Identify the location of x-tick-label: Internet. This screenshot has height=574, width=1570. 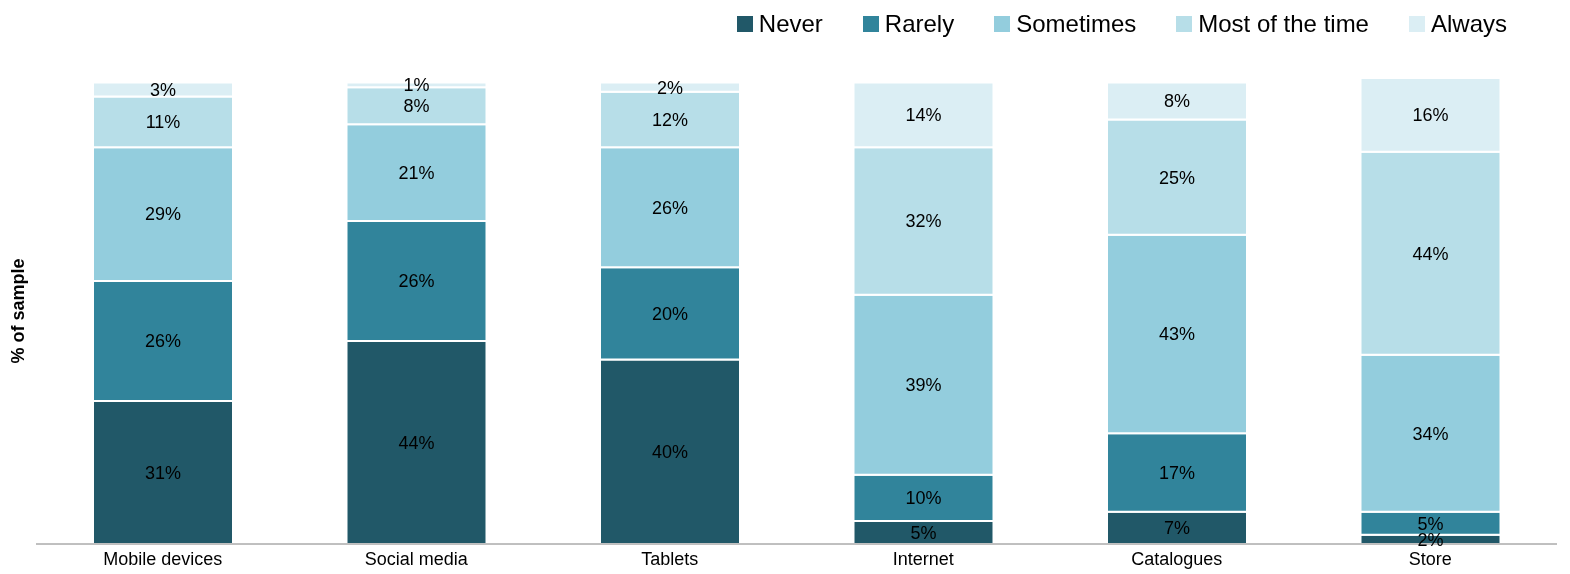
(923, 558).